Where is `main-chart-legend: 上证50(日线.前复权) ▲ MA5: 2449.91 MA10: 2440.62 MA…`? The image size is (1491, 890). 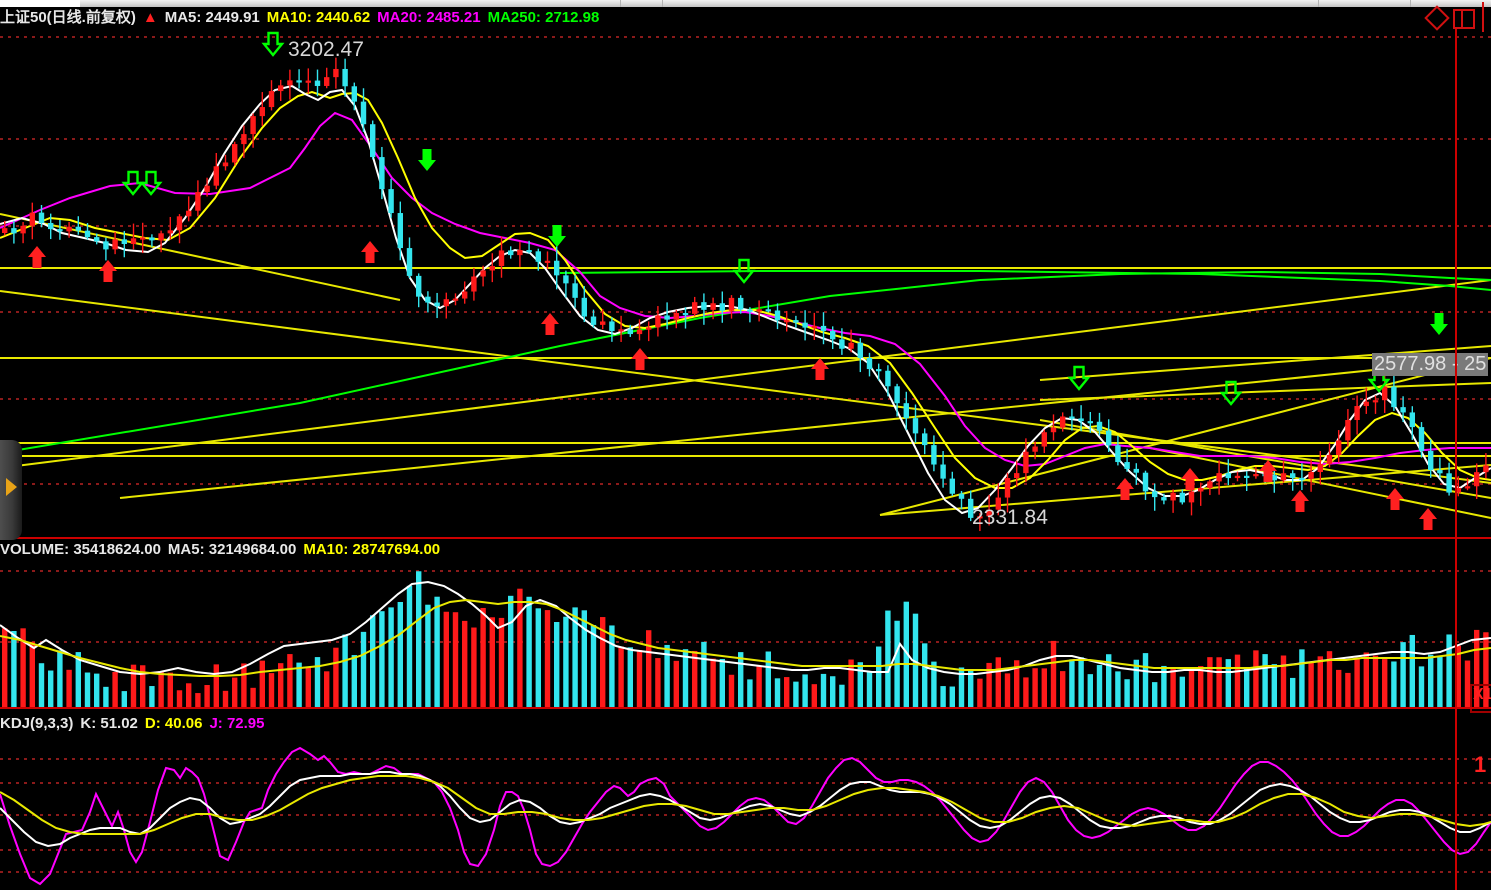 main-chart-legend: 上证50(日线.前复权) ▲ MA5: 2449.91 MA10: 2440.62 MA… is located at coordinates (303, 17).